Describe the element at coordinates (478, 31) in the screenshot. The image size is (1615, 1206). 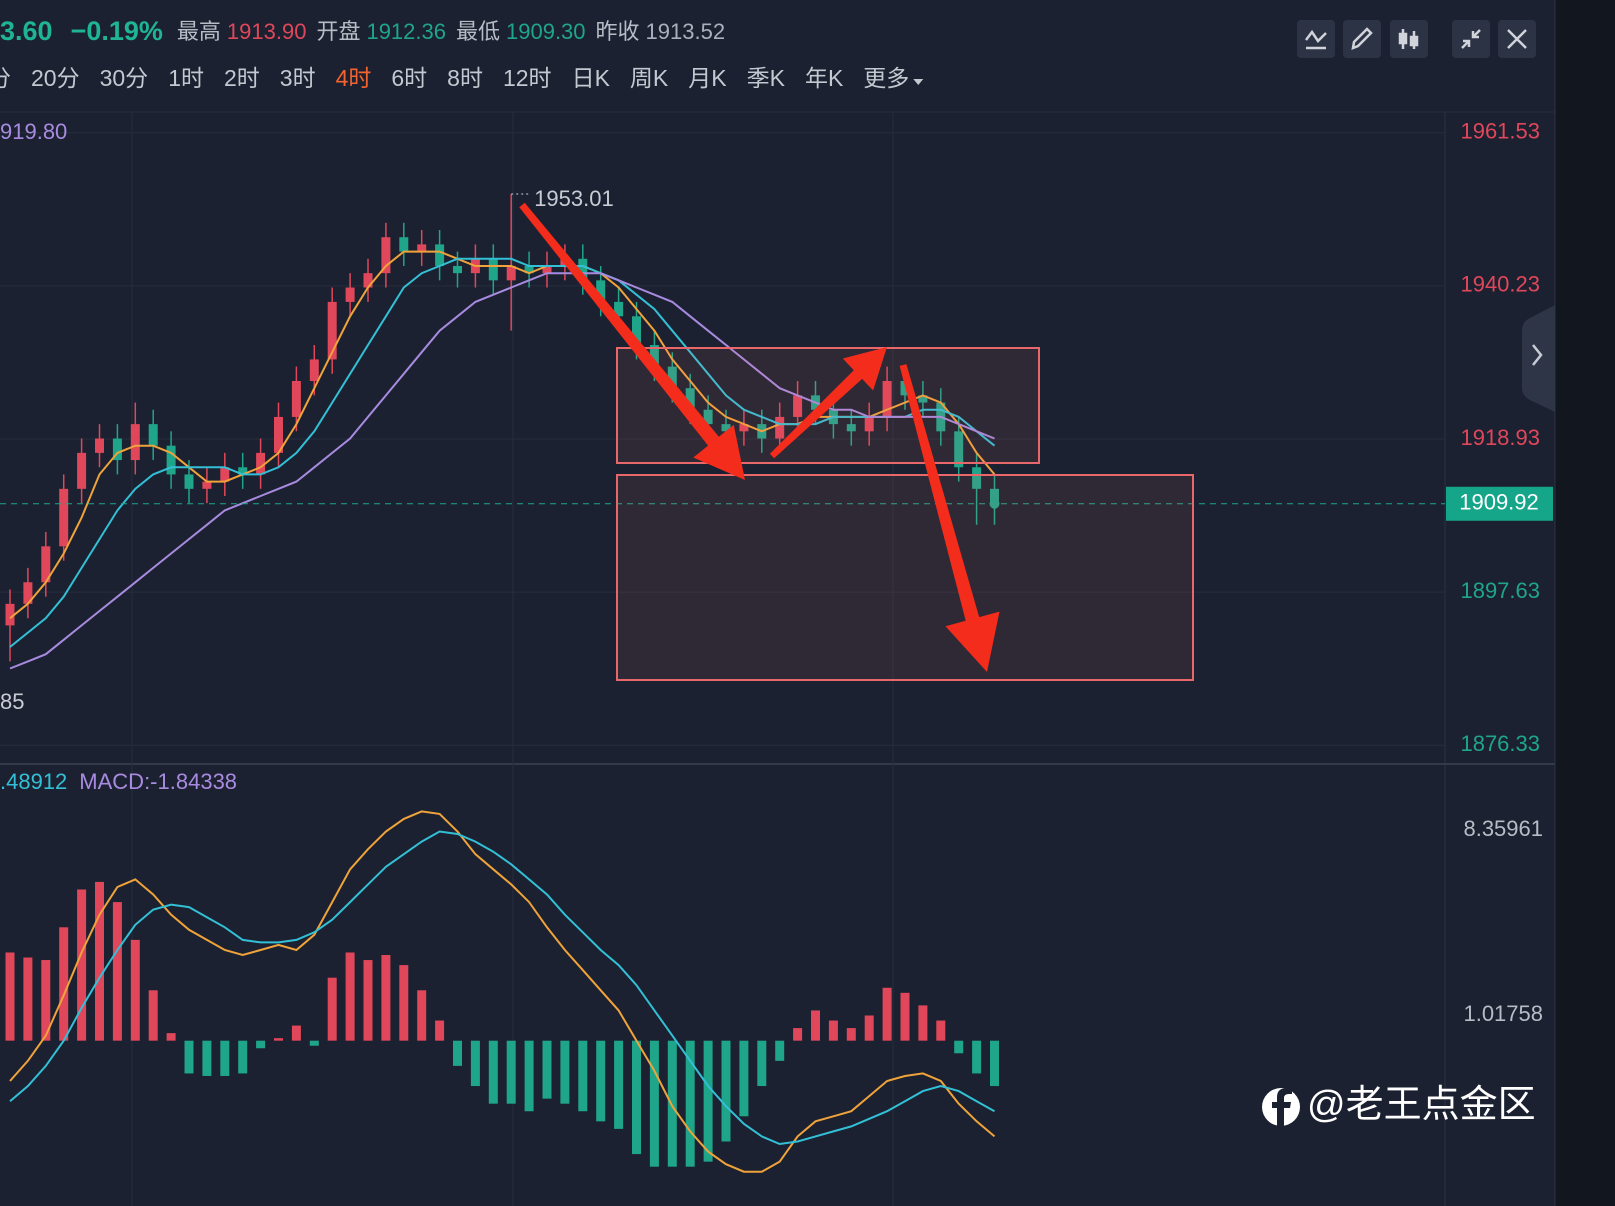
I see `stat-label: 最低` at that location.